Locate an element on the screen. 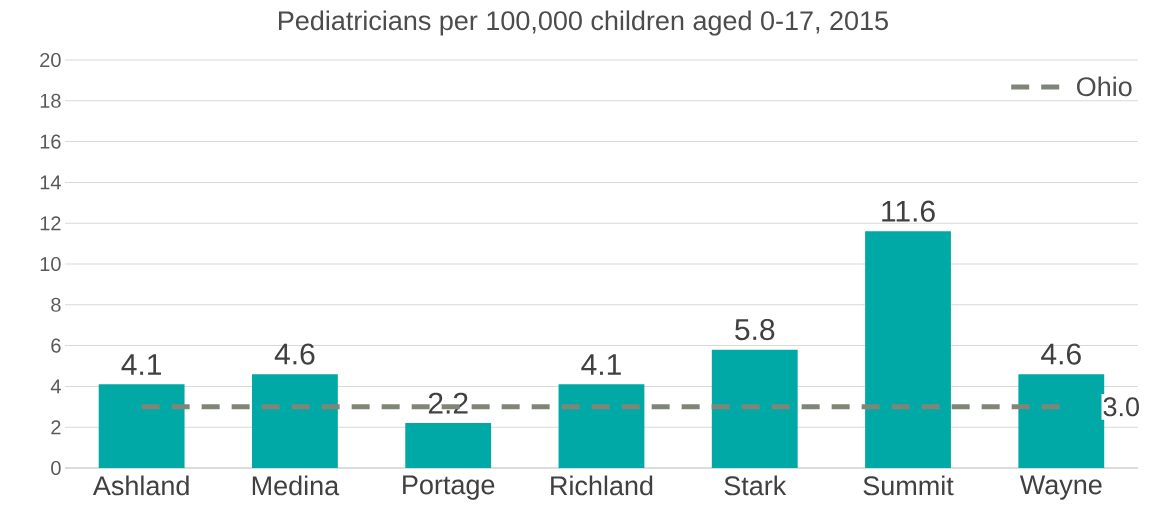  y-tick-label: 18 is located at coordinates (50, 100).